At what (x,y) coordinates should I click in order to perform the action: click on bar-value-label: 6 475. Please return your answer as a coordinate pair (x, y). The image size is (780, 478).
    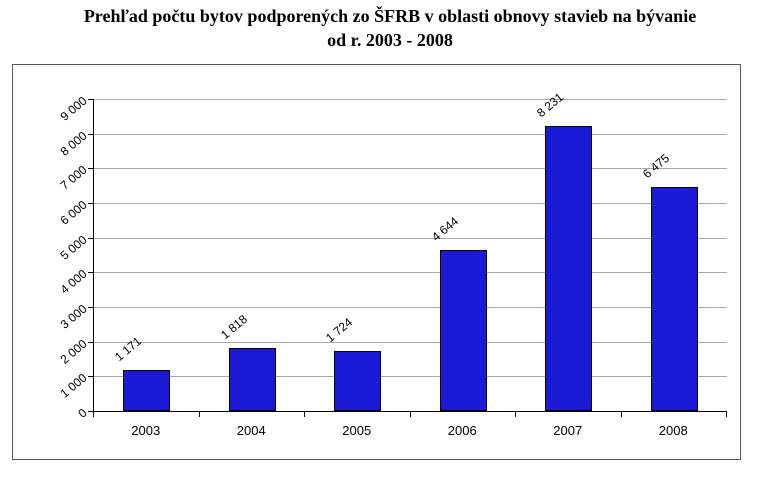
    Looking at the image, I should click on (655, 165).